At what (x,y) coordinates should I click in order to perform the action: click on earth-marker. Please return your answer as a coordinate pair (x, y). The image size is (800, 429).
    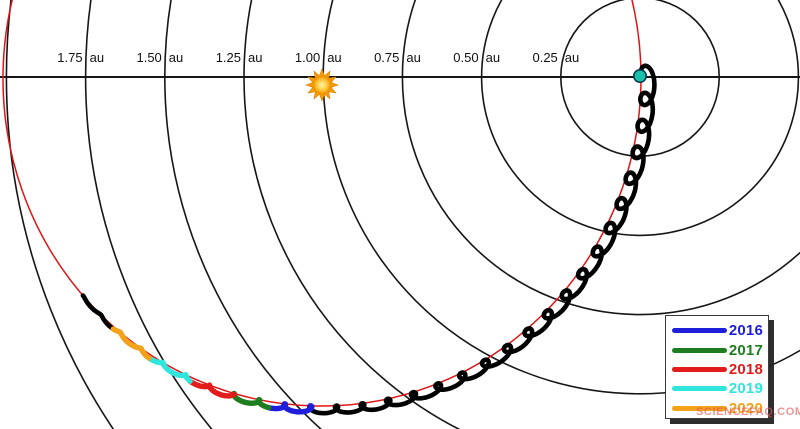
    Looking at the image, I should click on (639, 76).